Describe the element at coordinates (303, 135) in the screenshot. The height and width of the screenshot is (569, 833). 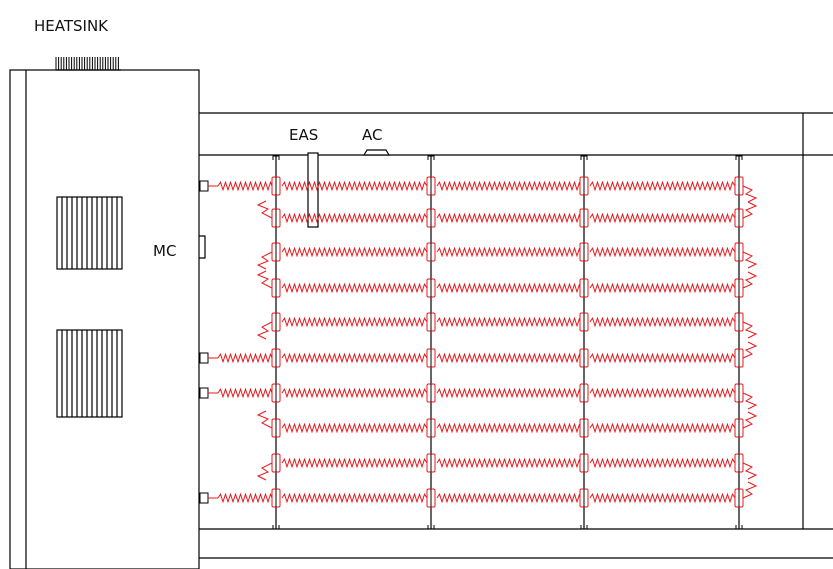
I see `eas-label: EAS` at that location.